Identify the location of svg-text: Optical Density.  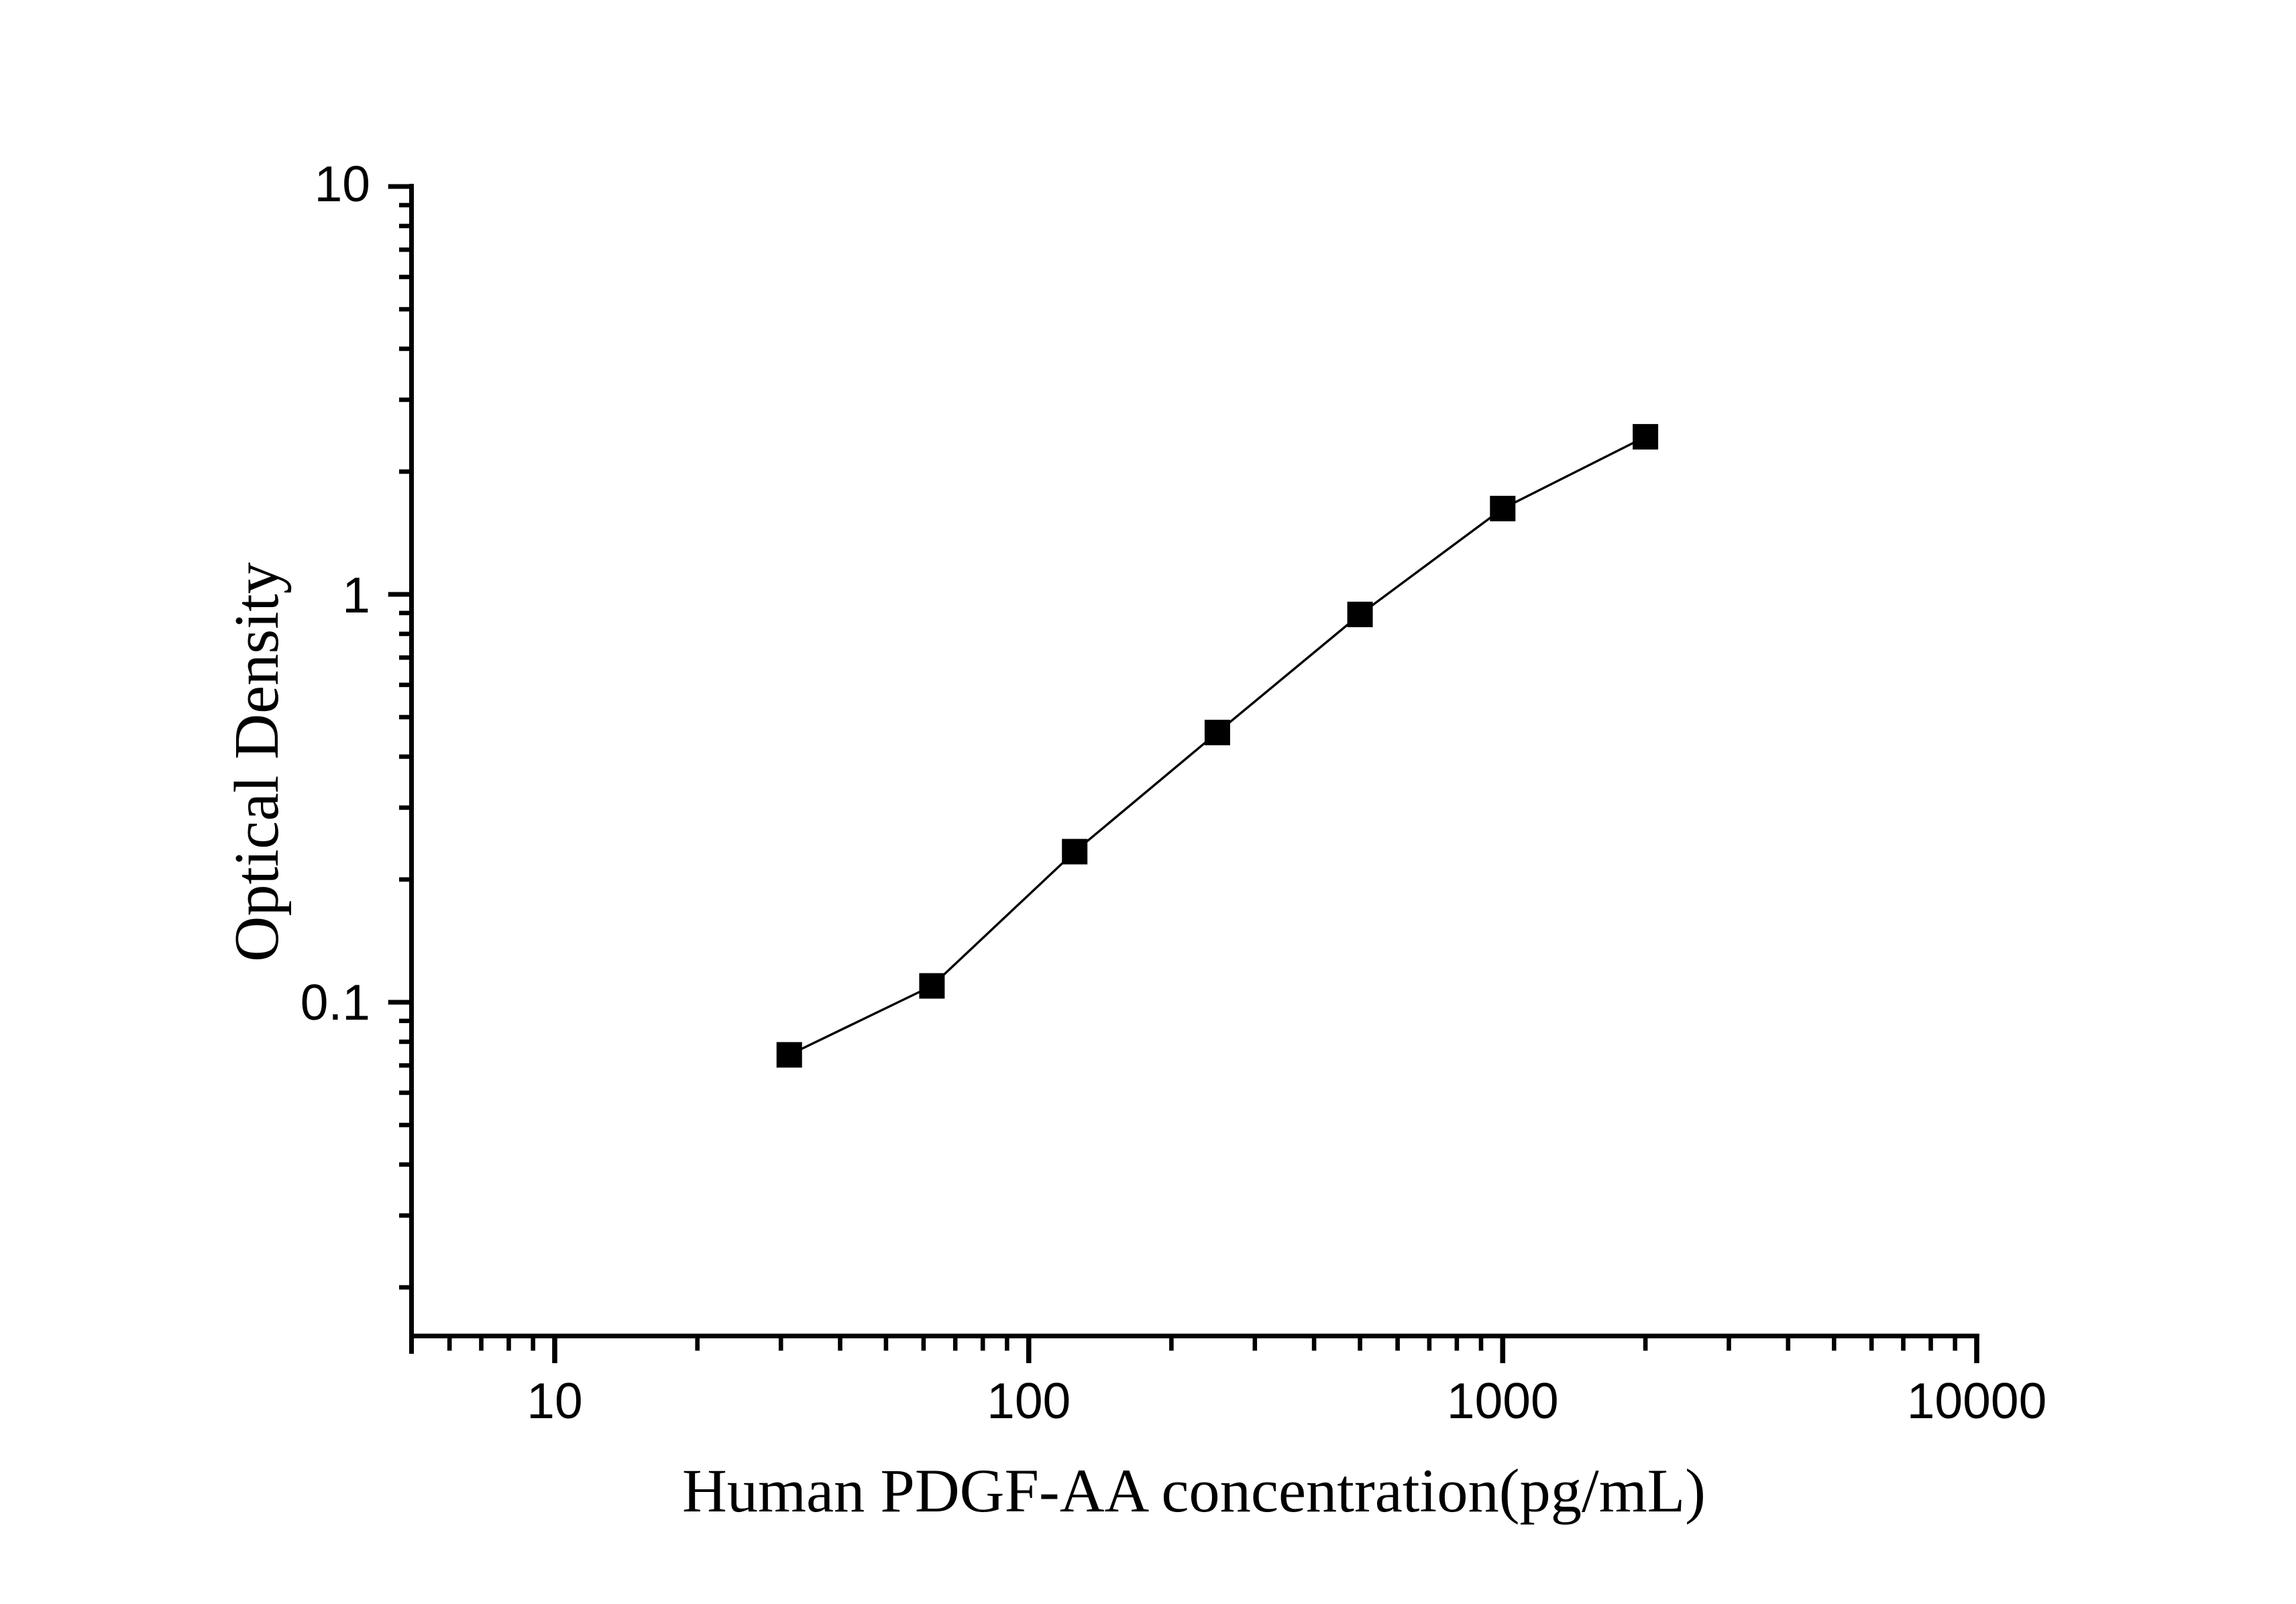
(257, 762).